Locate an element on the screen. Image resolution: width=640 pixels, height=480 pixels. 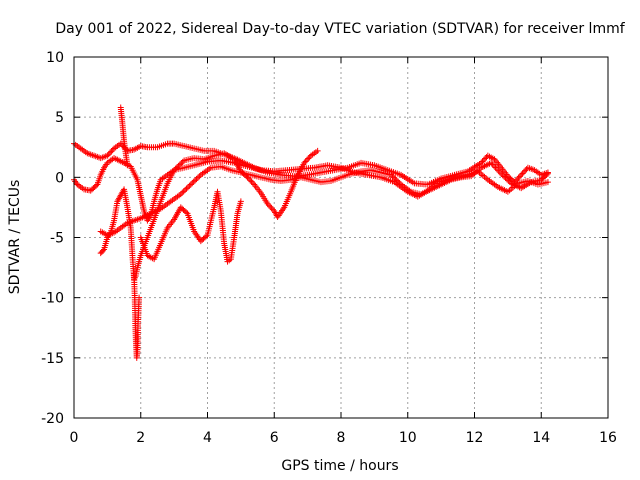
y-tick-label: 5 is located at coordinates (59, 118).